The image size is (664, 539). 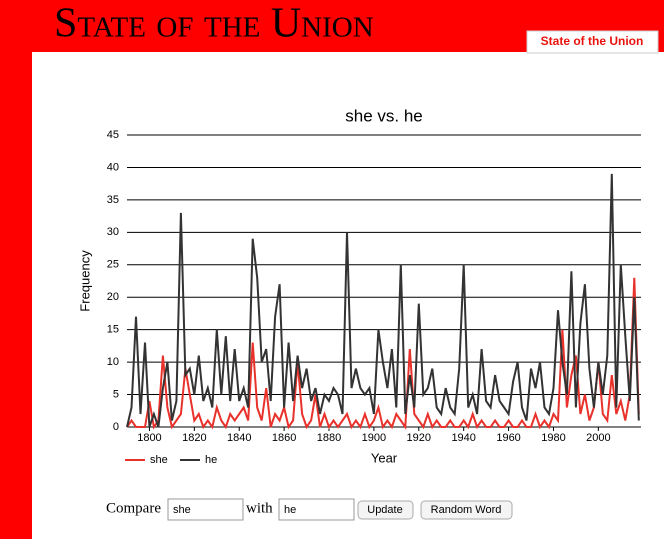 I want to click on x-tick-label: 1940, so click(x=463, y=438).